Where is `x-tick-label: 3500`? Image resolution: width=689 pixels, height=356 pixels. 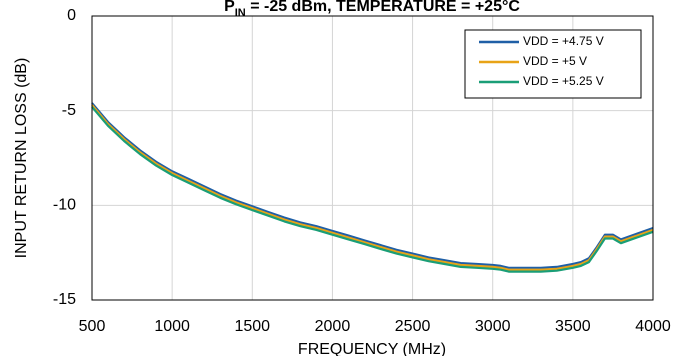 x-tick-label: 3500 is located at coordinates (573, 326).